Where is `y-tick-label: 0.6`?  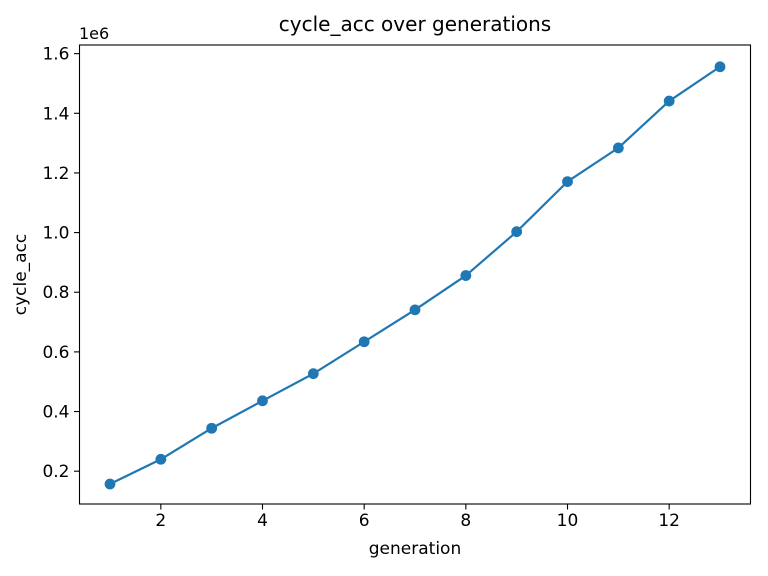 y-tick-label: 0.6 is located at coordinates (55, 353).